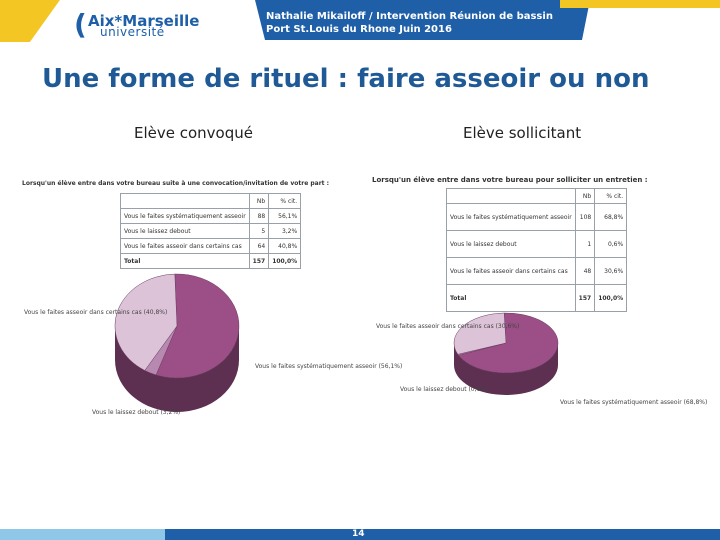 The image size is (720, 540). What do you see at coordinates (193, 133) in the screenshot?
I see `left-subtitle: Elève convoqué` at bounding box center [193, 133].